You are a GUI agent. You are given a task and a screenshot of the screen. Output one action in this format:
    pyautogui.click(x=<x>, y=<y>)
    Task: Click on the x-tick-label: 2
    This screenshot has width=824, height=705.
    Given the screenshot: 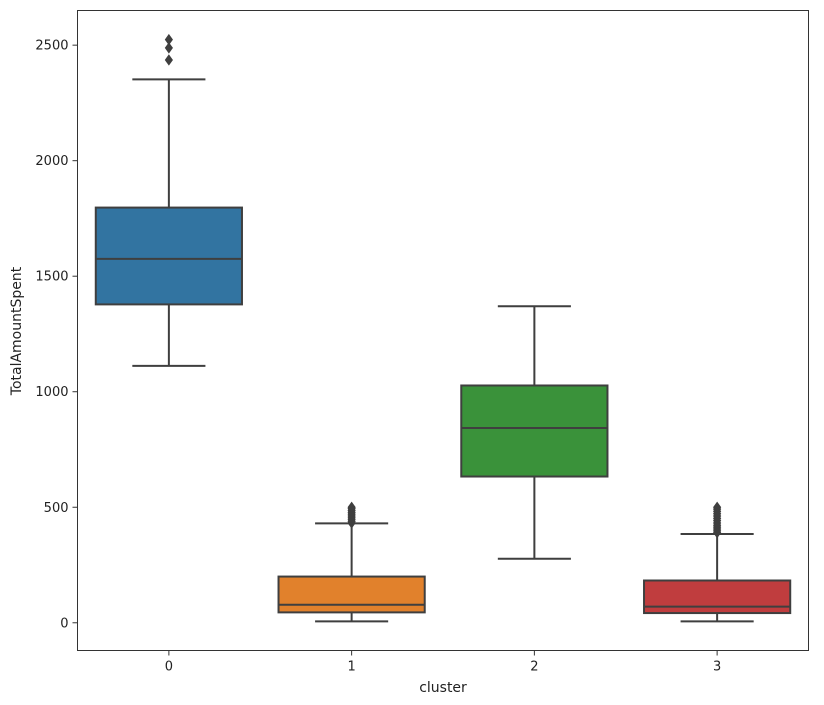 What is the action you would take?
    pyautogui.click(x=534, y=667)
    